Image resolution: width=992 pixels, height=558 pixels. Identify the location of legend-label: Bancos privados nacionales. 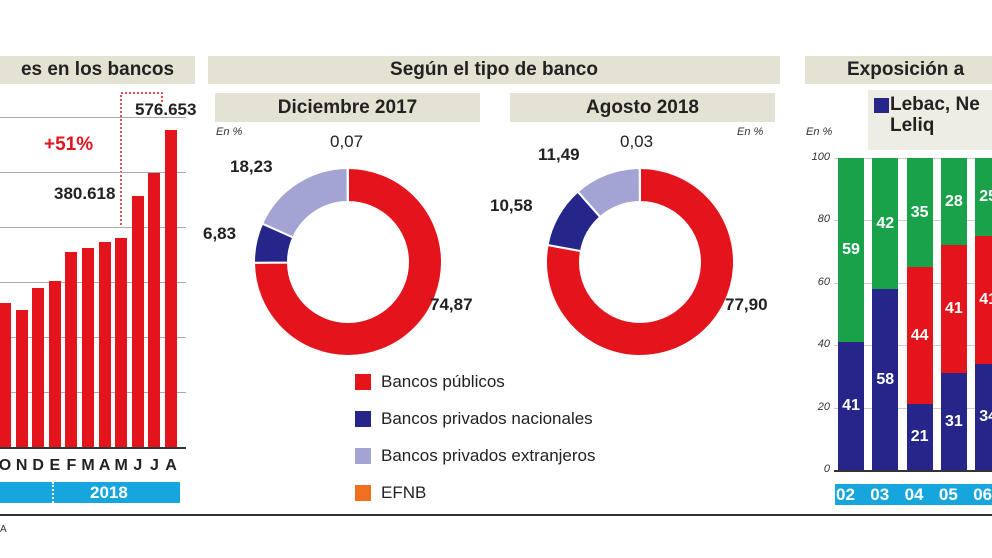
(487, 418).